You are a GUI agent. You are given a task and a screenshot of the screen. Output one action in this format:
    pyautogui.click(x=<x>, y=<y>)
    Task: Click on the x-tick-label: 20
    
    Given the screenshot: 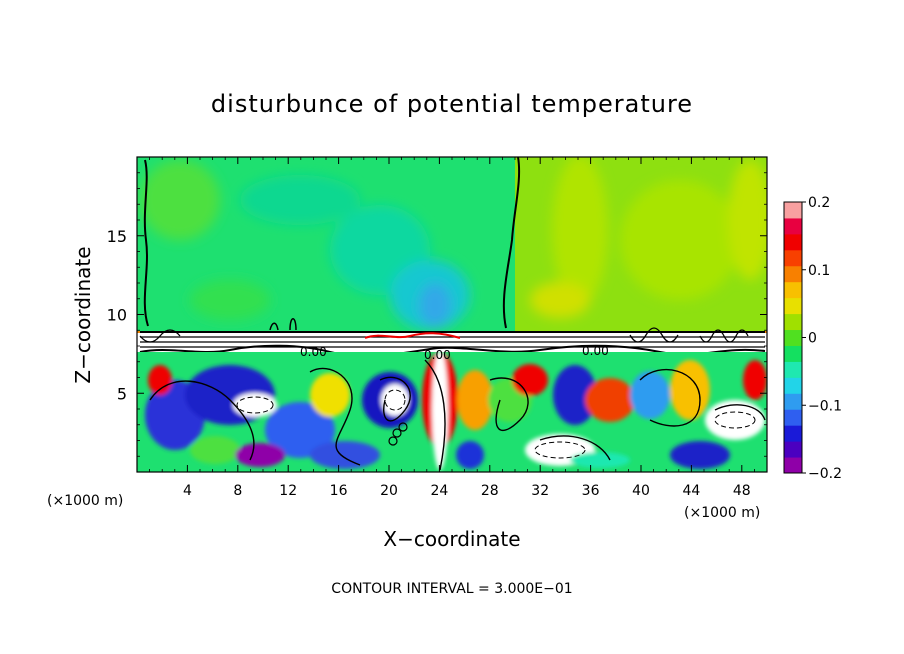 What is the action you would take?
    pyautogui.click(x=389, y=491)
    